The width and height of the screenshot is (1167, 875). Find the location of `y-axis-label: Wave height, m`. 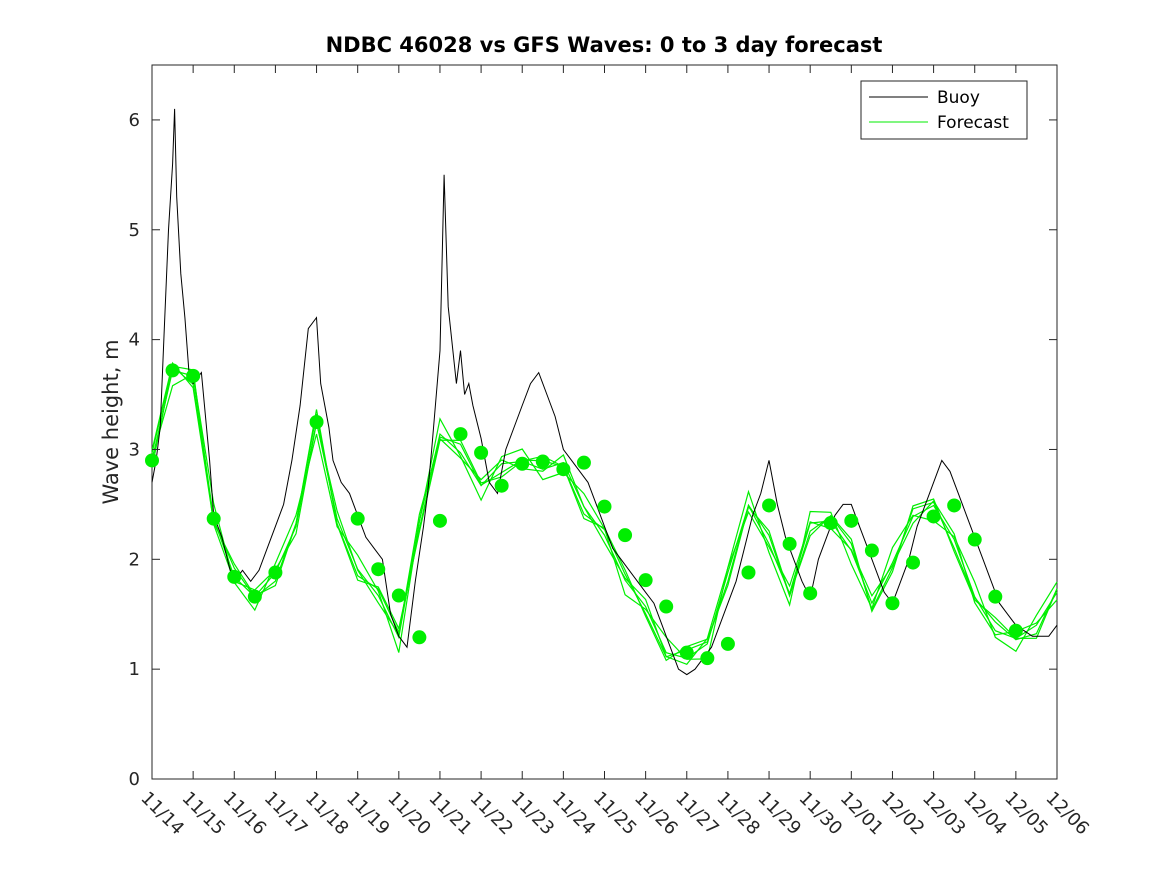

y-axis-label: Wave height, m is located at coordinates (111, 421).